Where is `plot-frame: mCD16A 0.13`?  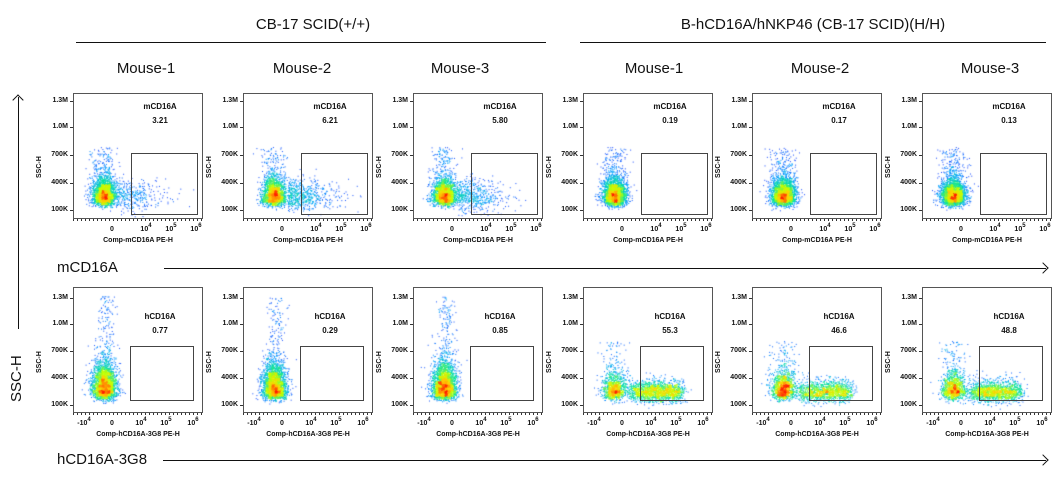
plot-frame: mCD16A 0.13 is located at coordinates (987, 156).